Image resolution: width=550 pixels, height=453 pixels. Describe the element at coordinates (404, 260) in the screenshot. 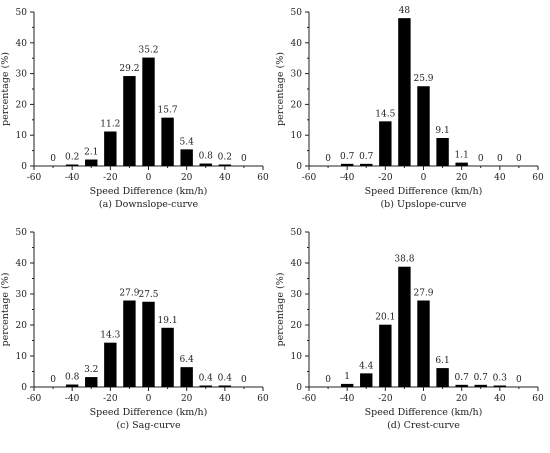

I see `data-label: 38.8` at that location.